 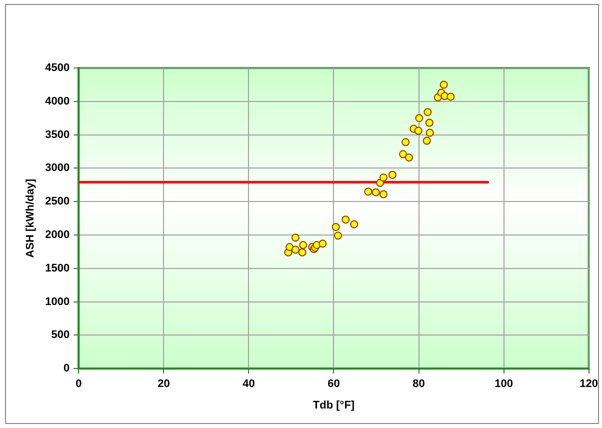 I want to click on x-tick-label: 40, so click(x=248, y=384).